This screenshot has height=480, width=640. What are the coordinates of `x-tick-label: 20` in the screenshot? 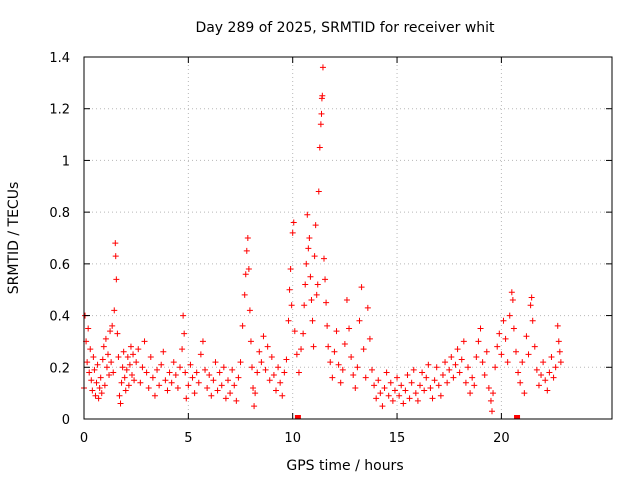 It's located at (501, 438).